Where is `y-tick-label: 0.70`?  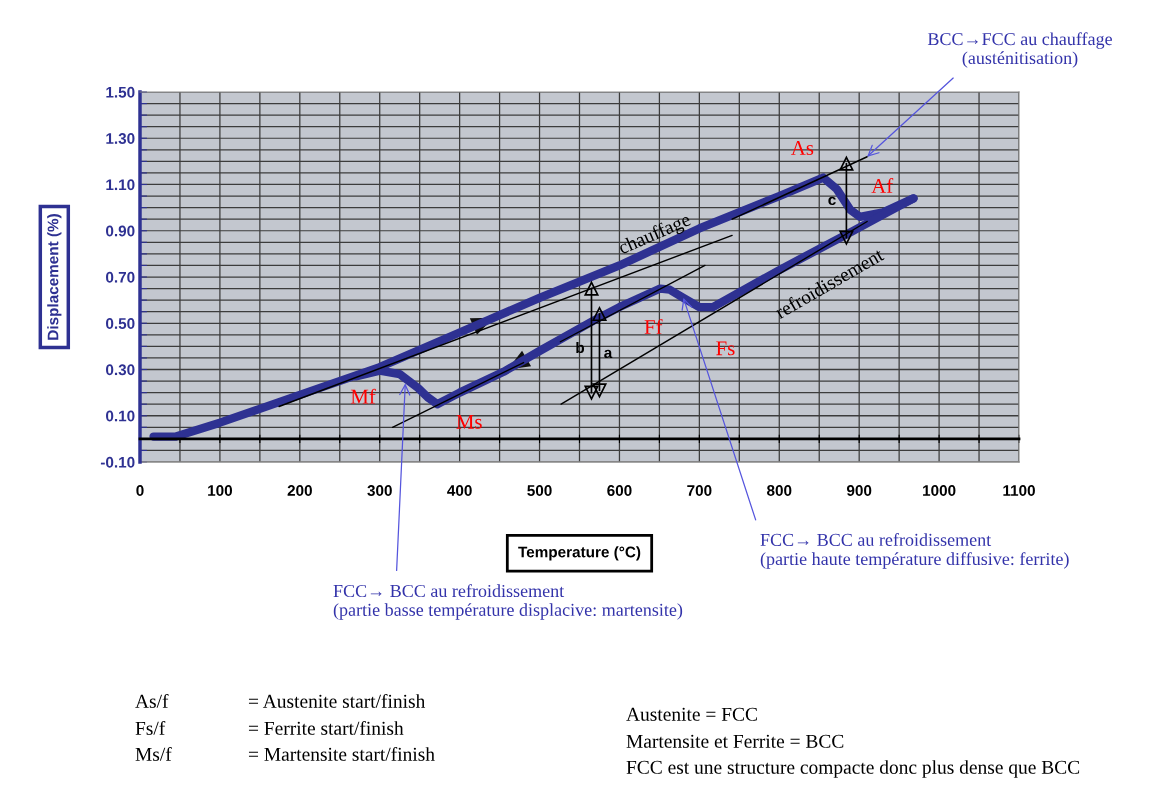 y-tick-label: 0.70 is located at coordinates (120, 277).